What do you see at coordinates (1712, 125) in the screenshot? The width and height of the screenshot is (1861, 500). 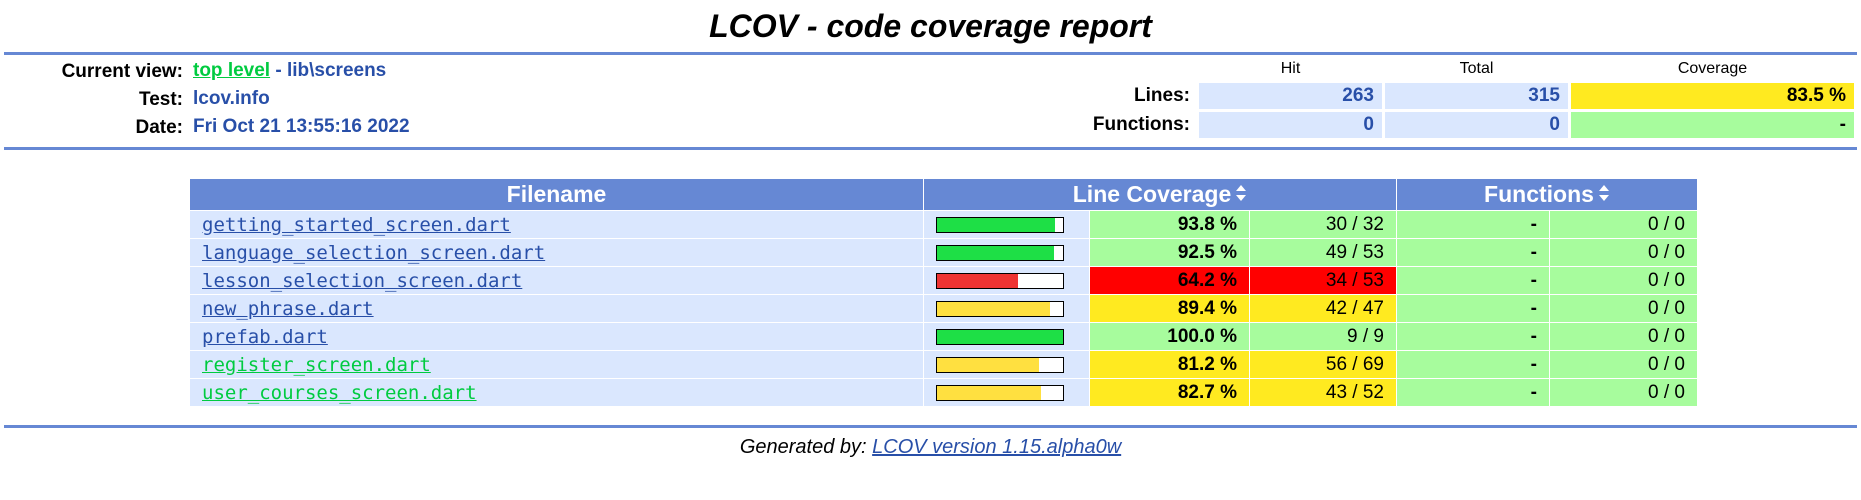 I see `summary-functions-coverage: -` at bounding box center [1712, 125].